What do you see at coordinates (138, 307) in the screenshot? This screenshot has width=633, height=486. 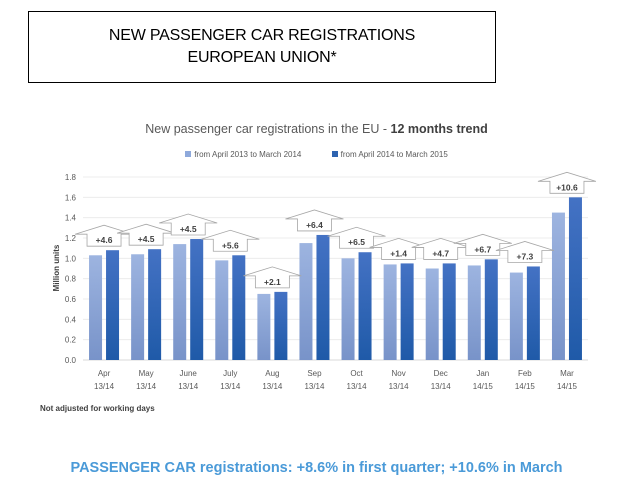 I see `bar-2013-2014-may` at bounding box center [138, 307].